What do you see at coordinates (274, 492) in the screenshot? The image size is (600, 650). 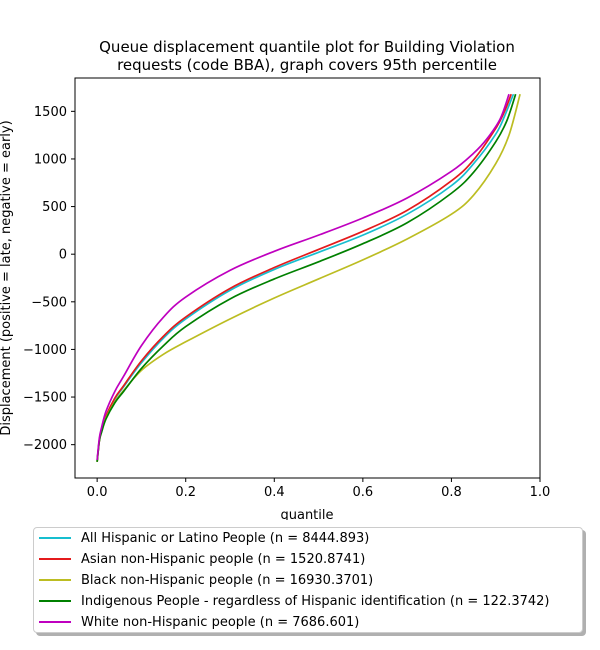 I see `x-tick-label: 0.4` at bounding box center [274, 492].